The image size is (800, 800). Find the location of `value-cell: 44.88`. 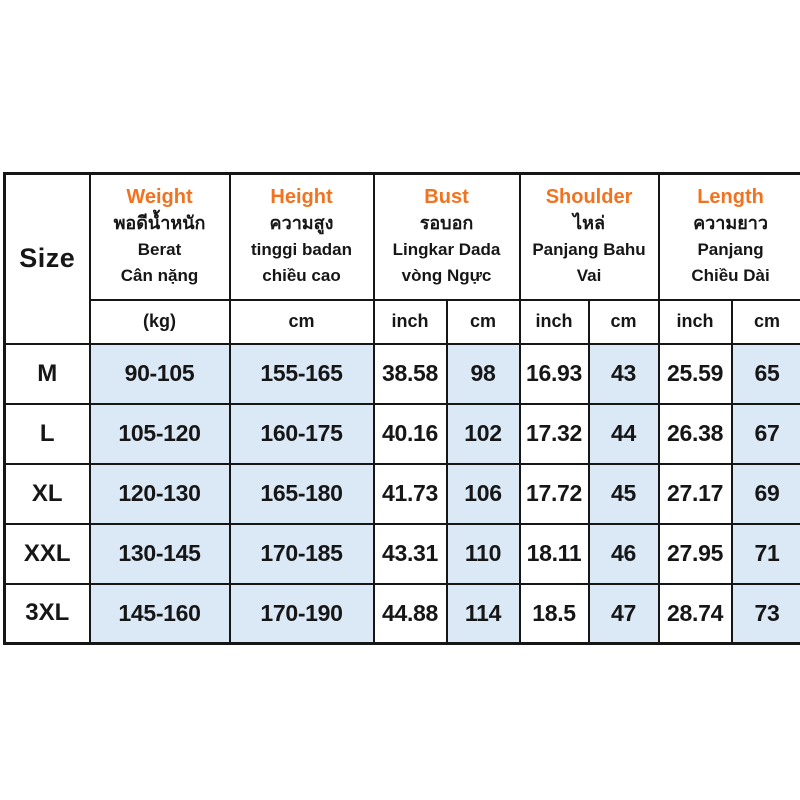

value-cell: 44.88 is located at coordinates (410, 613).